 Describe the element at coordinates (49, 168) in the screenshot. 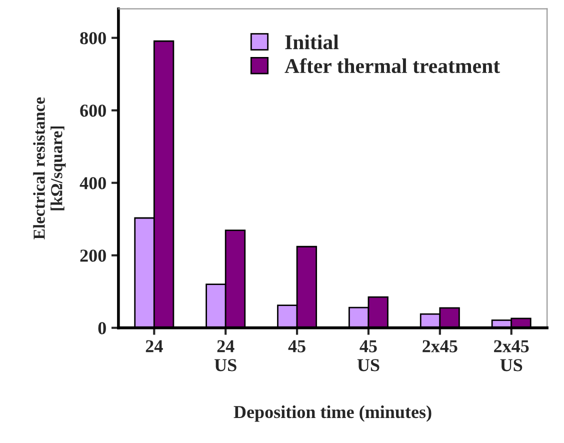

I see `y-axis-title: Electrical resistance [kΩ/square]` at that location.